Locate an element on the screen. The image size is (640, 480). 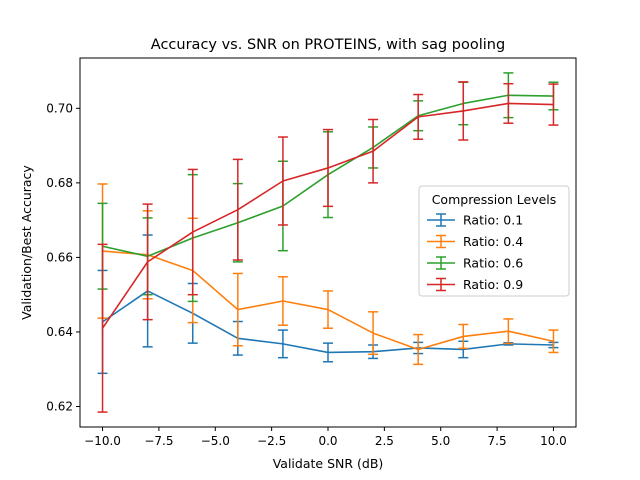
x-tick-label: −10.0 is located at coordinates (102, 441).